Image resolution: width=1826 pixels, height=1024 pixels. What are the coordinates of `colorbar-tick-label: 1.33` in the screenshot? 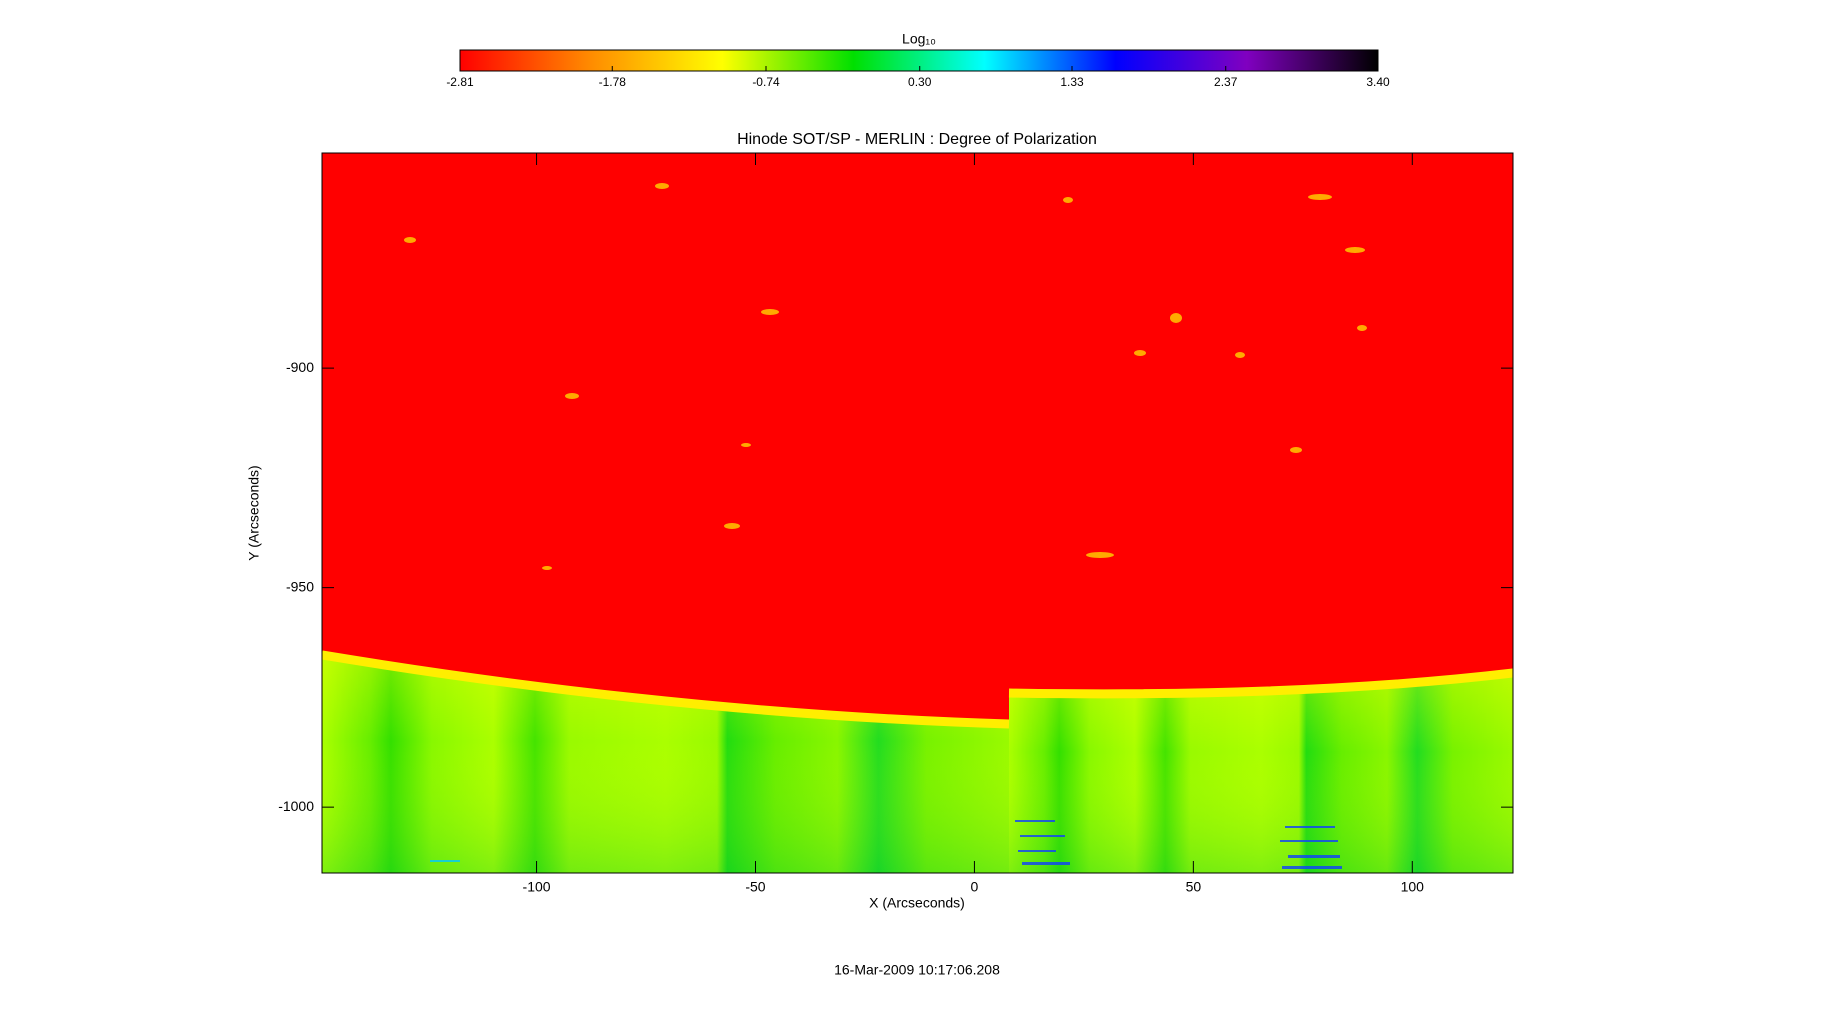 It's located at (1072, 82).